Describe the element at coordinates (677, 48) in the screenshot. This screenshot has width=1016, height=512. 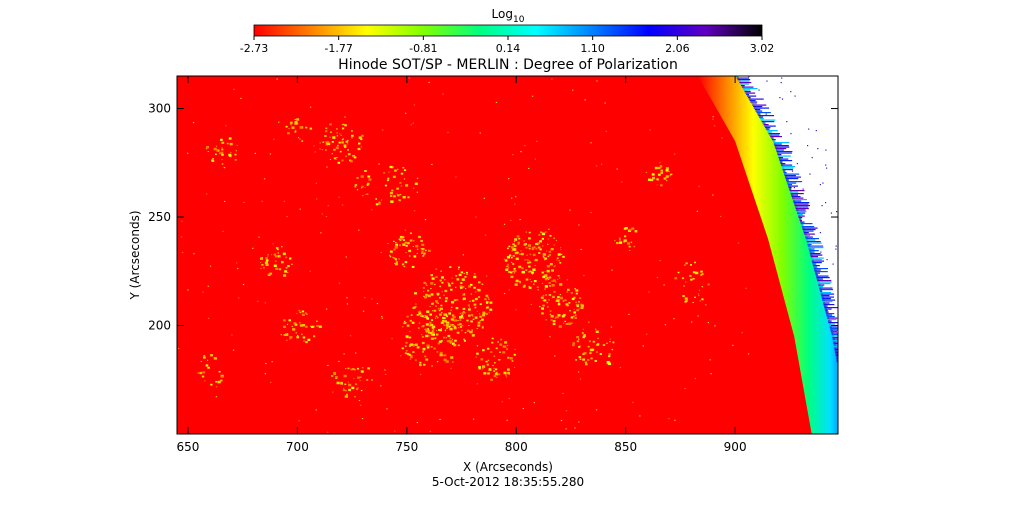
I see `colorbar-tick-label: 2.06` at that location.